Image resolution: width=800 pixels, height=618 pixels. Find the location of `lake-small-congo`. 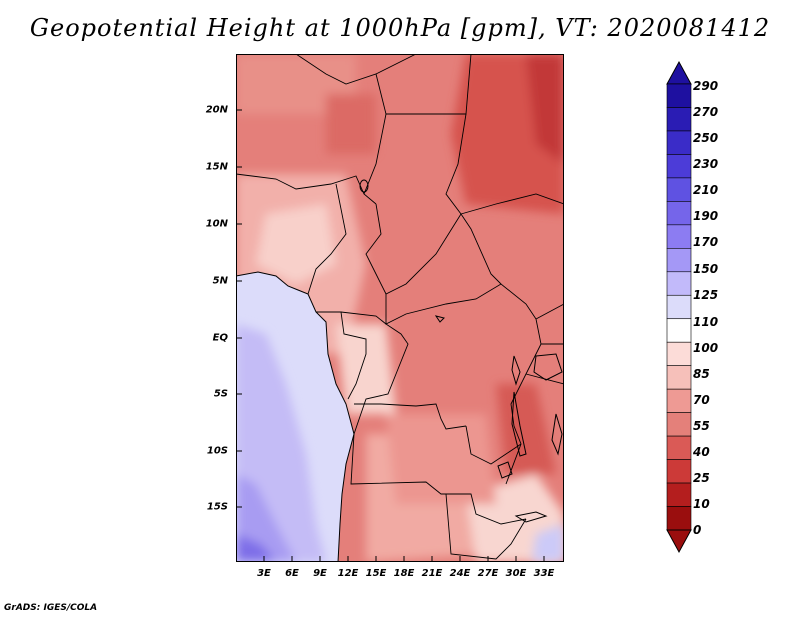

lake-small-congo is located at coordinates (439, 319).